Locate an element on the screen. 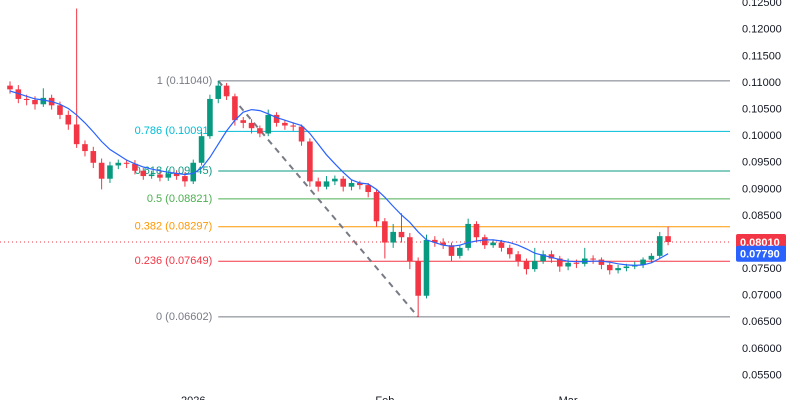 This screenshot has height=405, width=800. fib-trend-line is located at coordinates (318, 199).